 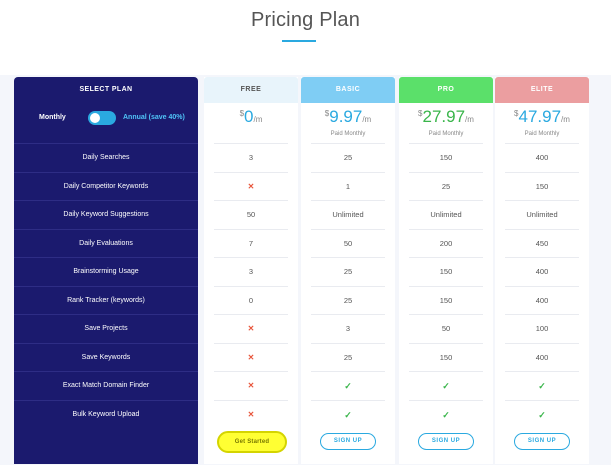 What do you see at coordinates (444, 116) in the screenshot?
I see `price-amount: 27.97` at bounding box center [444, 116].